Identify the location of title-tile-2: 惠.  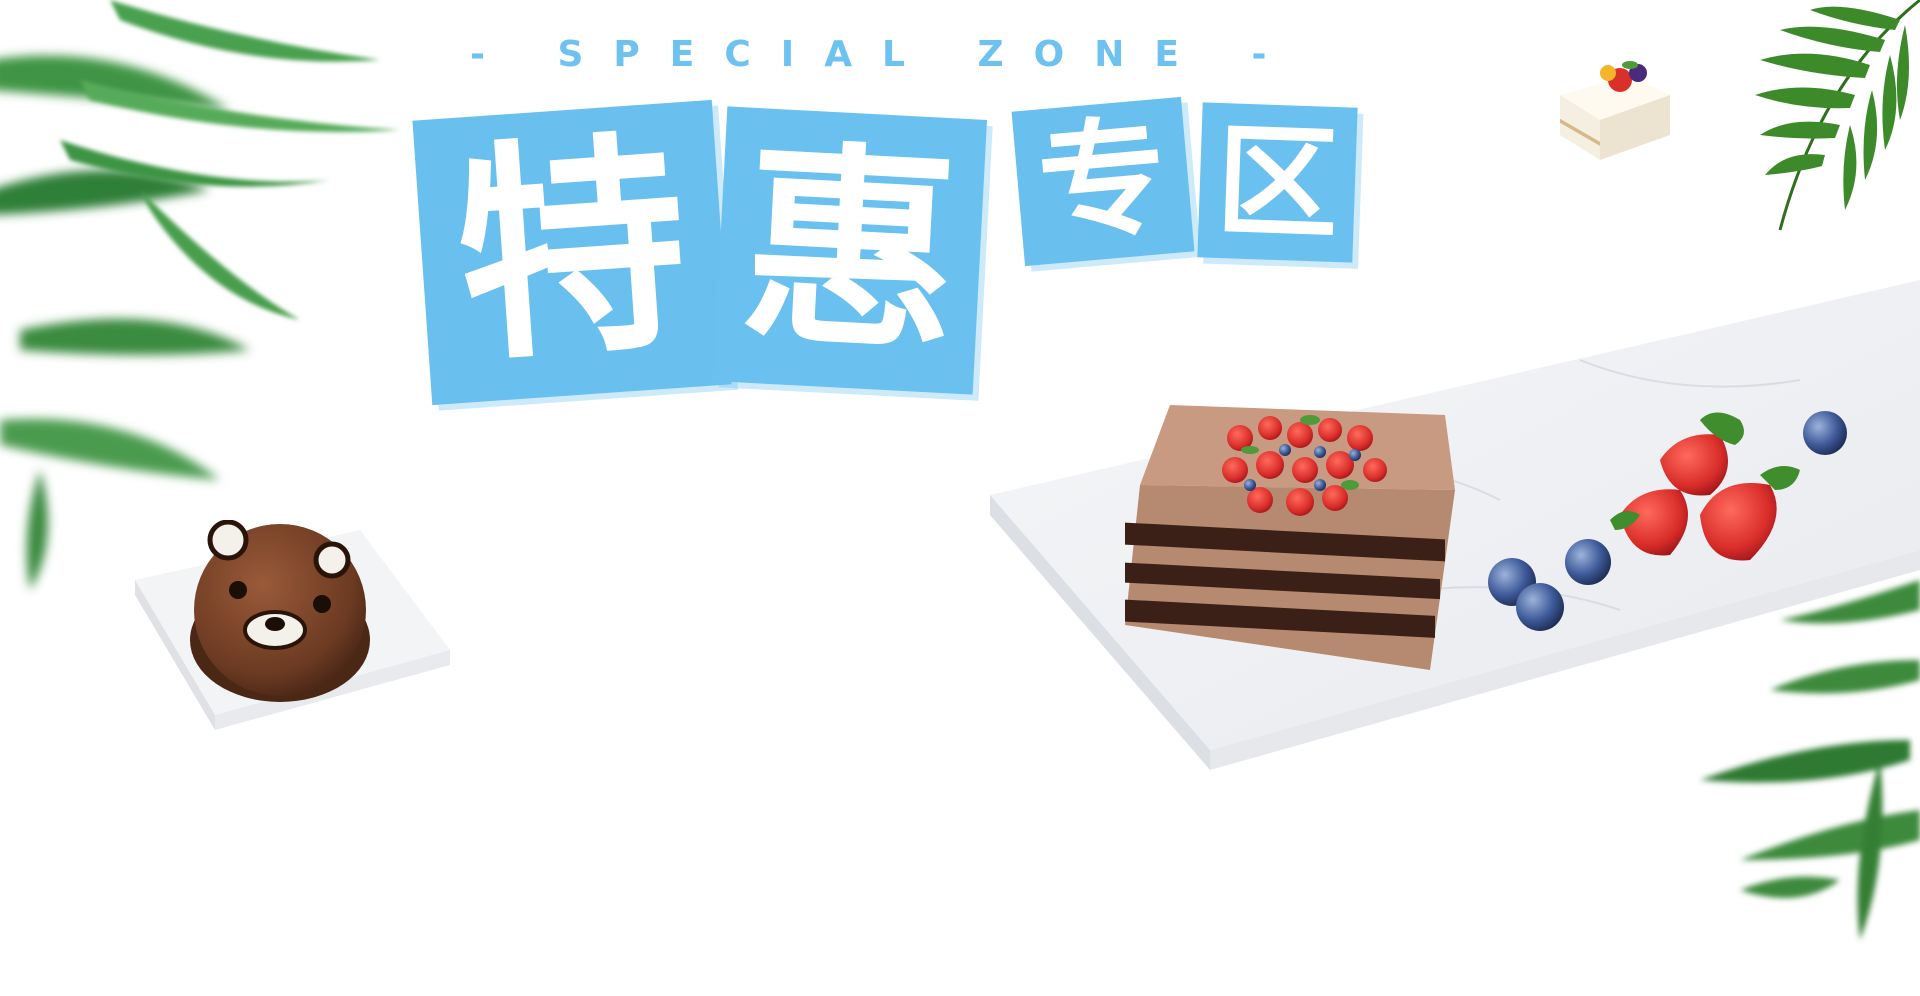
(850, 250).